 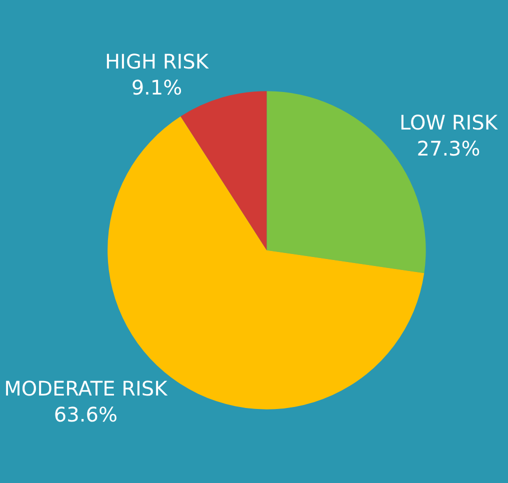 What do you see at coordinates (156, 88) in the screenshot?
I see `data-label: 9.1%` at bounding box center [156, 88].